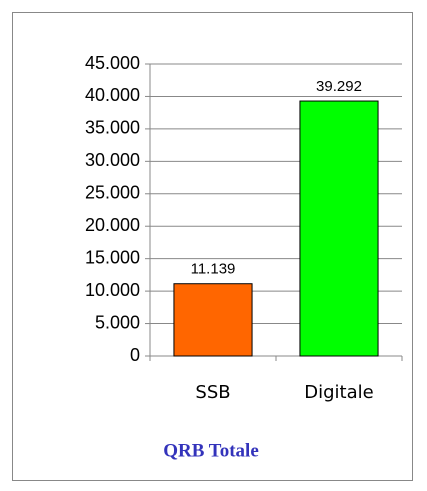  What do you see at coordinates (112, 257) in the screenshot?
I see `y-tick-label: 15.000` at bounding box center [112, 257].